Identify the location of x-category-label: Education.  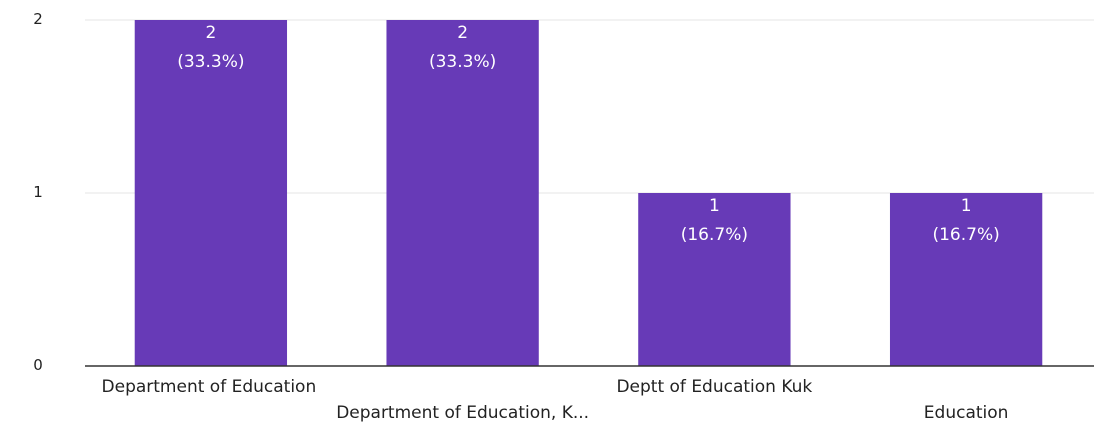
(966, 413).